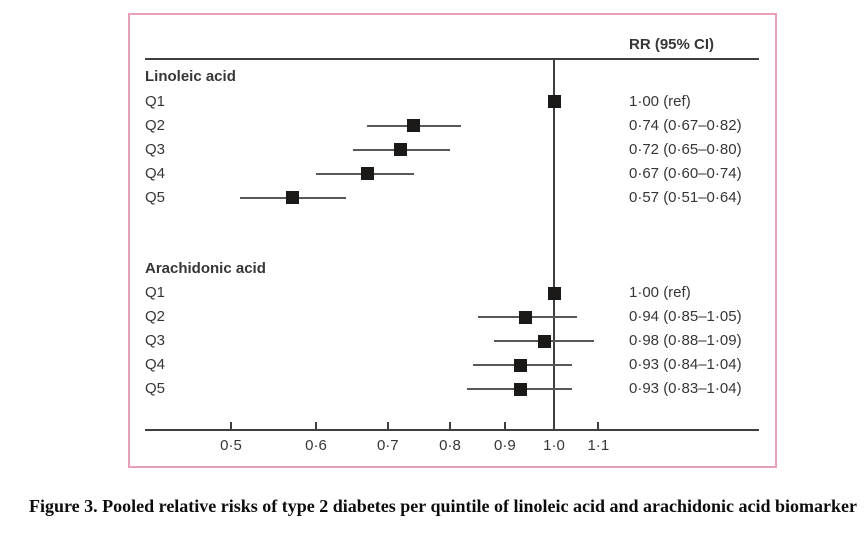 The image size is (867, 544). What do you see at coordinates (685, 197) in the screenshot?
I see `rr-ci-value: 0·57 (0·51–0·64)` at bounding box center [685, 197].